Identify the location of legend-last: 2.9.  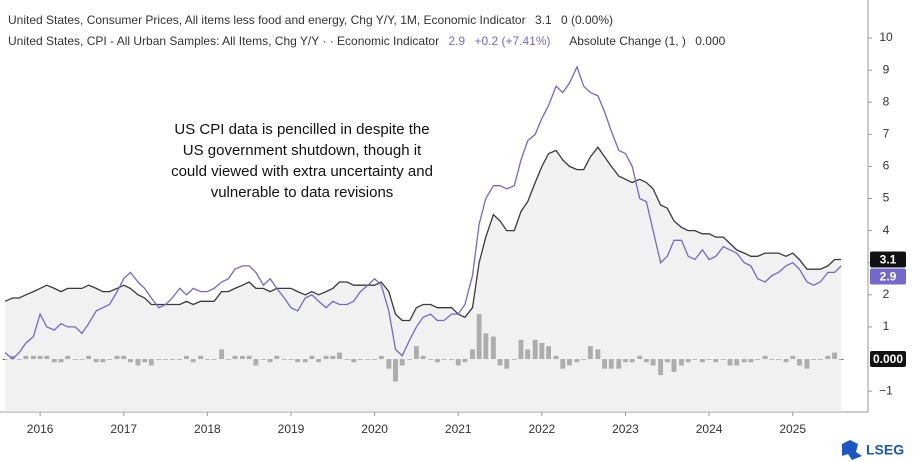
(457, 41).